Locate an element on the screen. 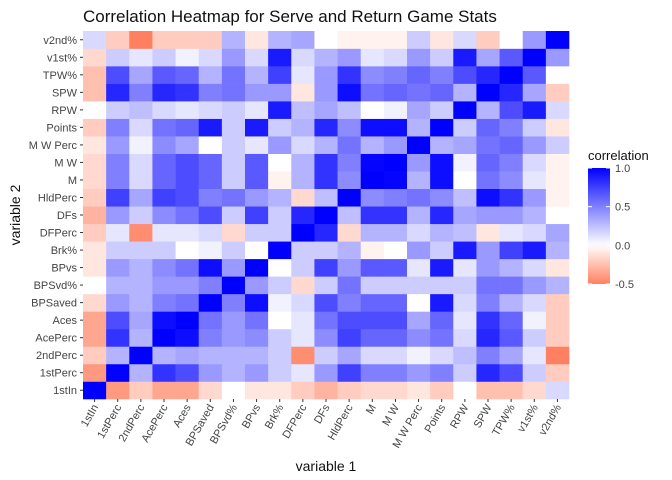  y-tick-label: RPW is located at coordinates (64, 111).